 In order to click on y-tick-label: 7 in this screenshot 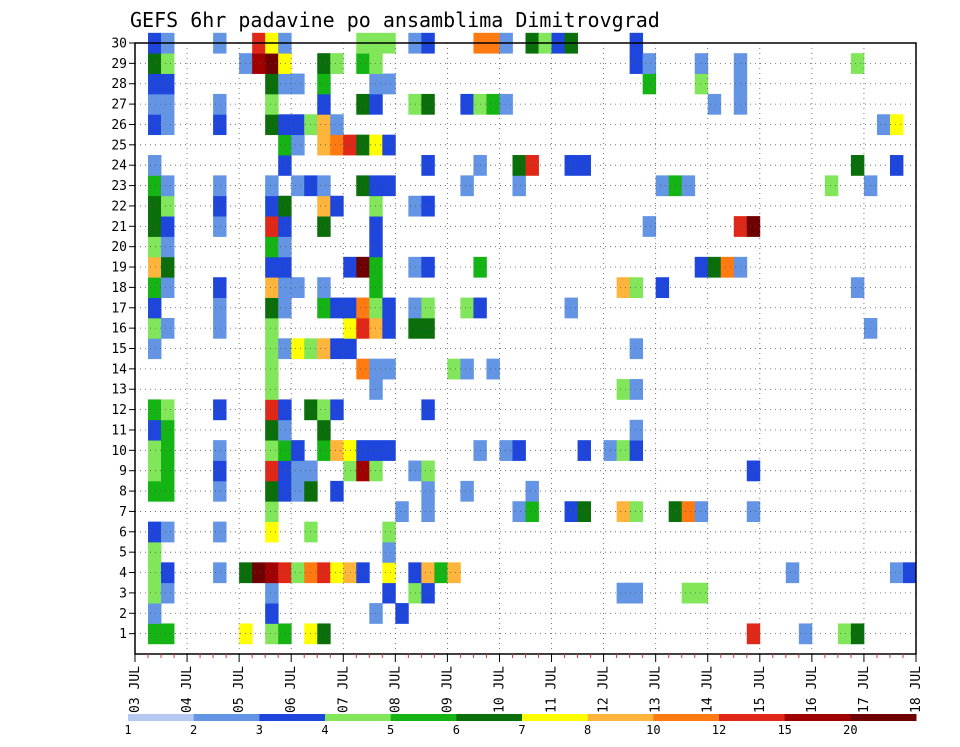, I will do `click(123, 512)`.